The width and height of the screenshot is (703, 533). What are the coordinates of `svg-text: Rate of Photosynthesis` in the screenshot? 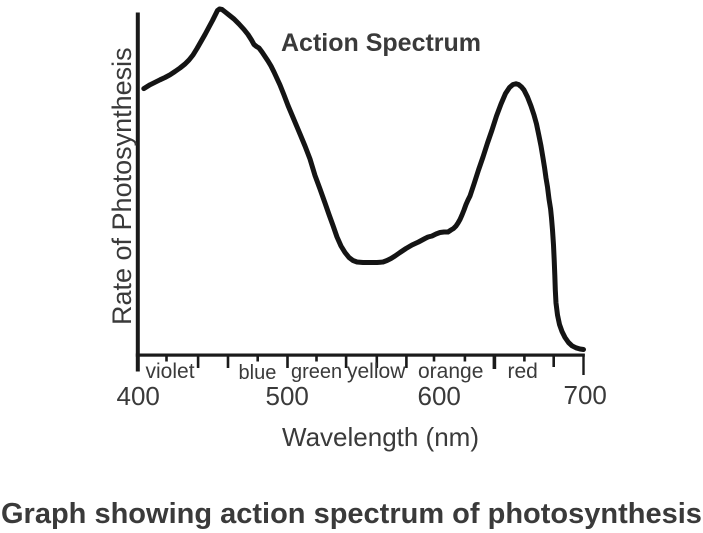 It's located at (122, 186).